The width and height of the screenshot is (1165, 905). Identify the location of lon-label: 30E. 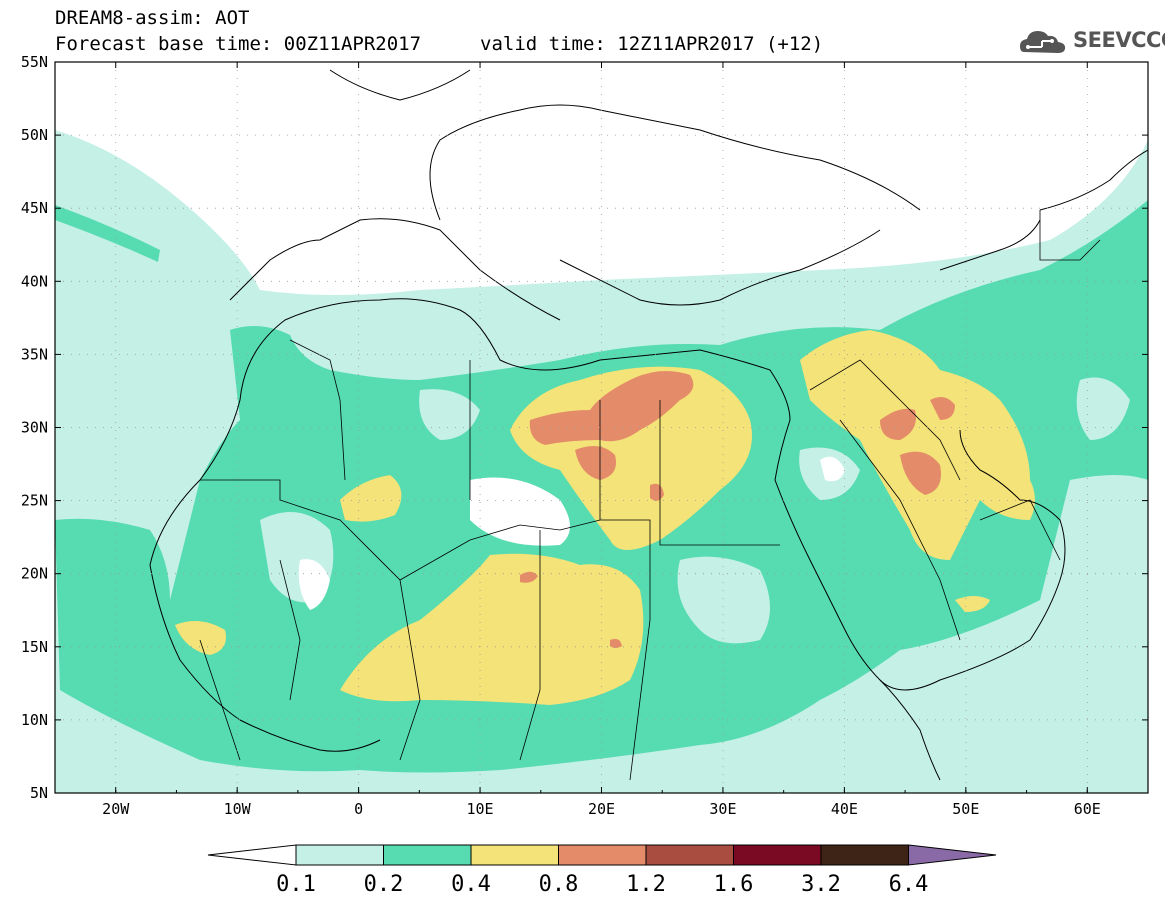
(722, 809).